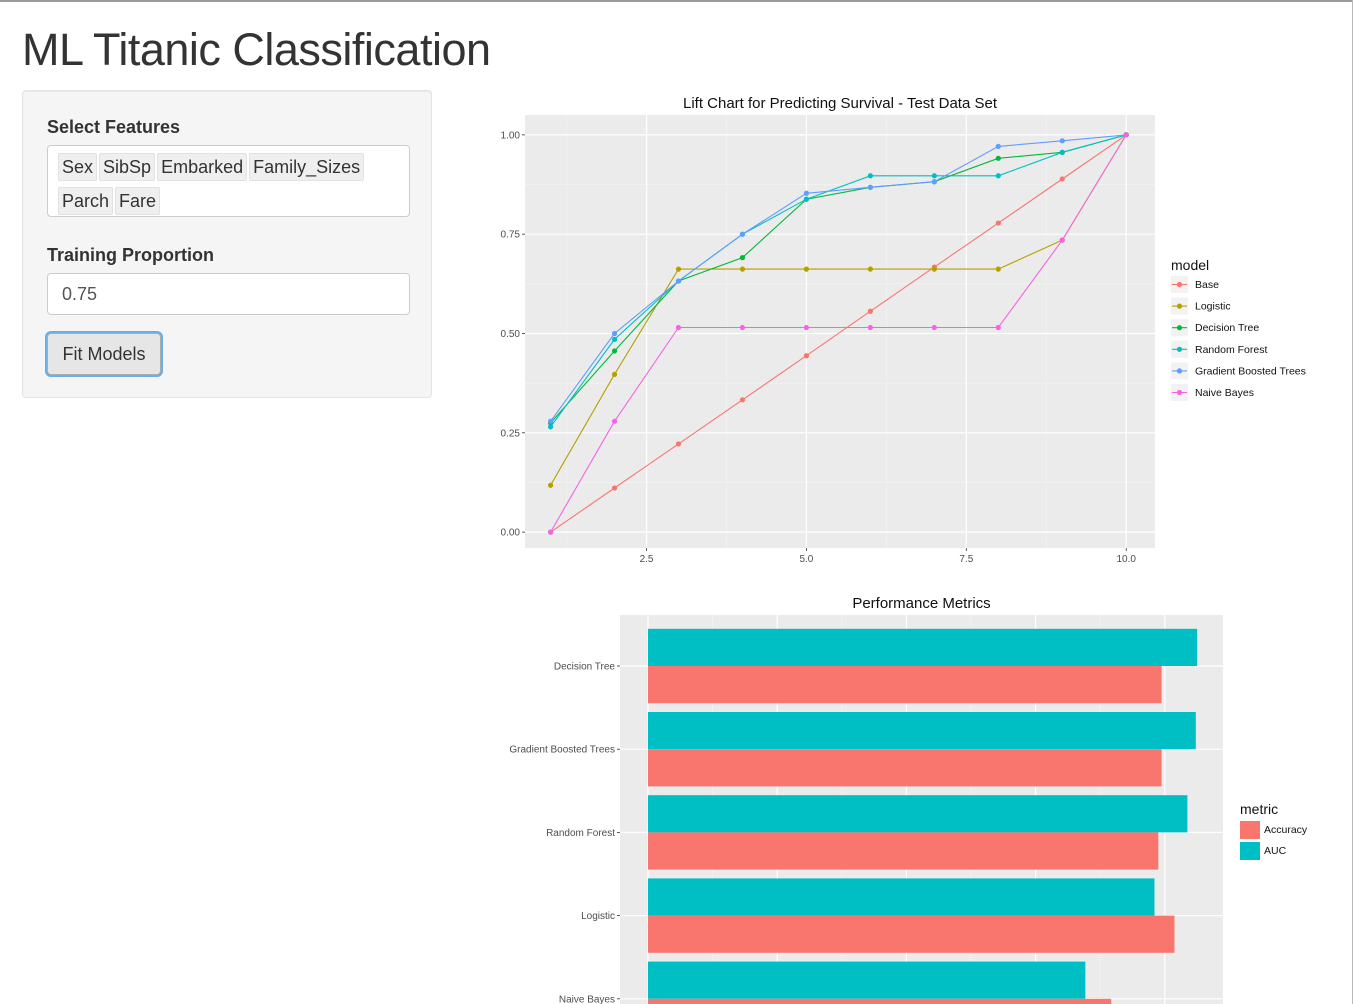 The image size is (1353, 1004). I want to click on features-multiselect: Sex SibSp Embarked Family_Sizes Parch Fare, so click(228, 181).